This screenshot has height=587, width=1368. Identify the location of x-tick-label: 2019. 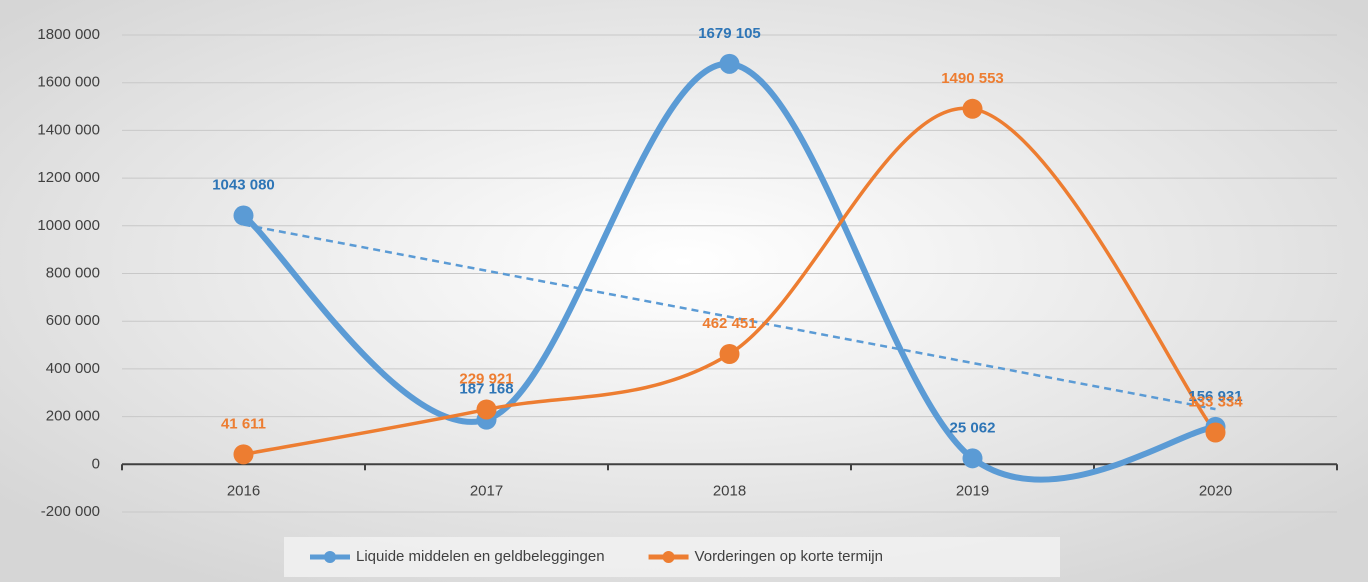
(972, 490).